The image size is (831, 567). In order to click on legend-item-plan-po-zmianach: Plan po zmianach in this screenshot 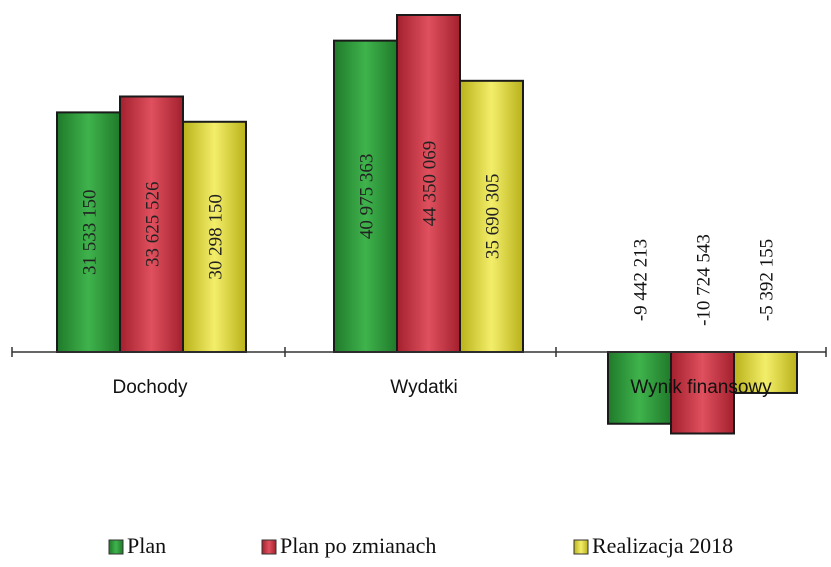, I will do `click(348, 545)`.